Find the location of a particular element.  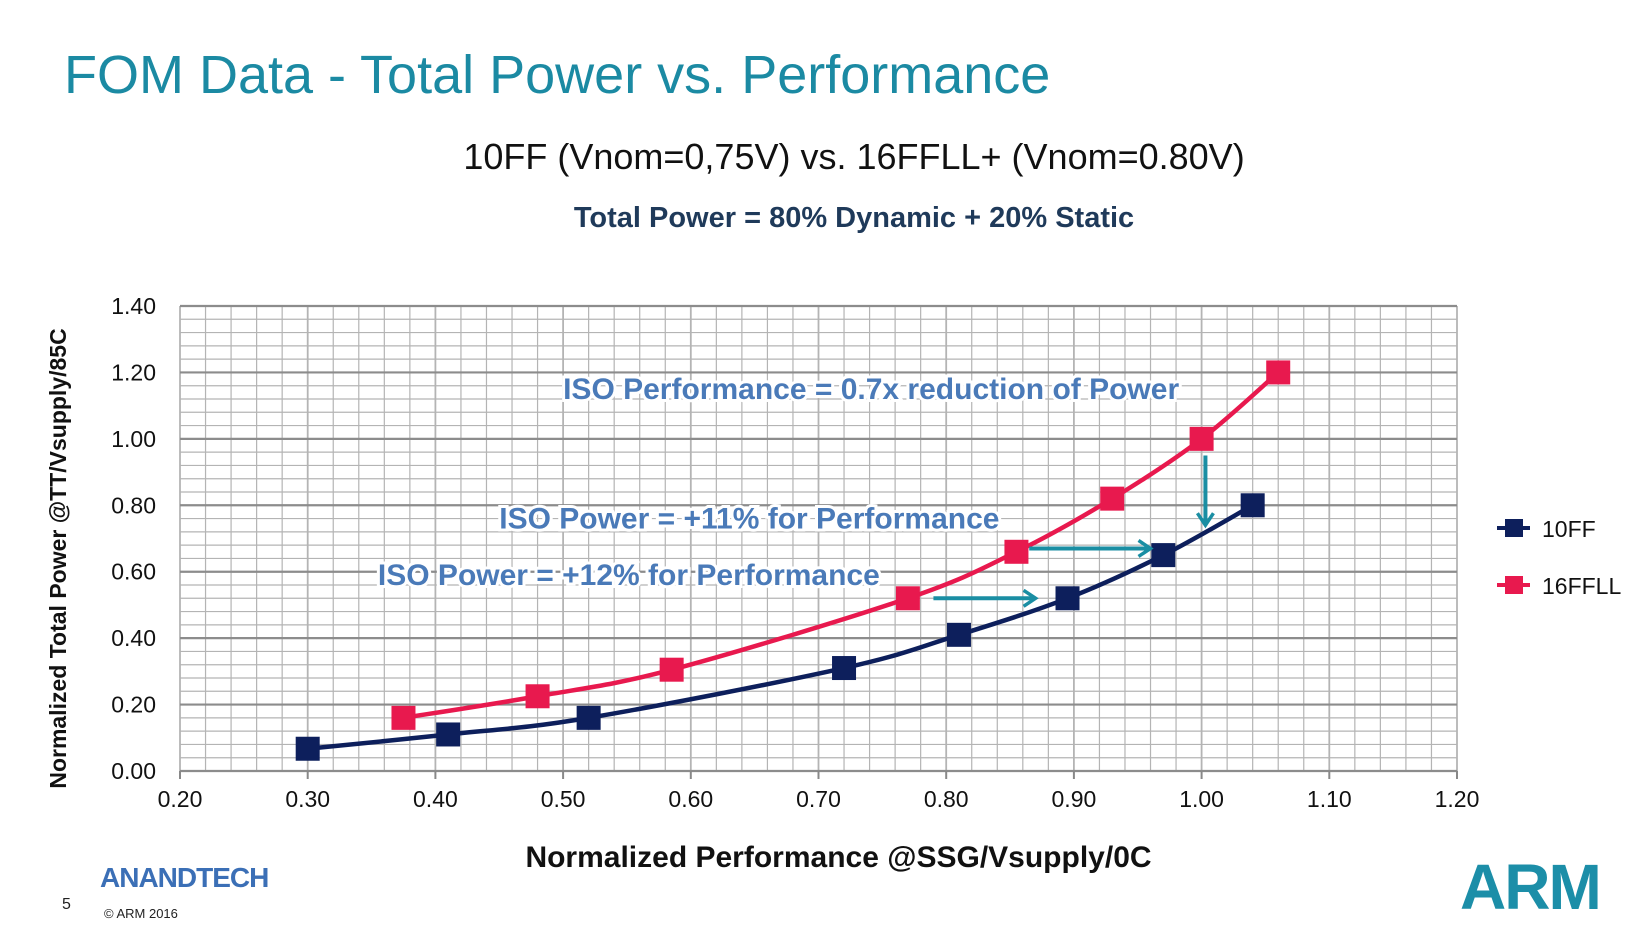

x-tick-label: 0.20 is located at coordinates (180, 799).